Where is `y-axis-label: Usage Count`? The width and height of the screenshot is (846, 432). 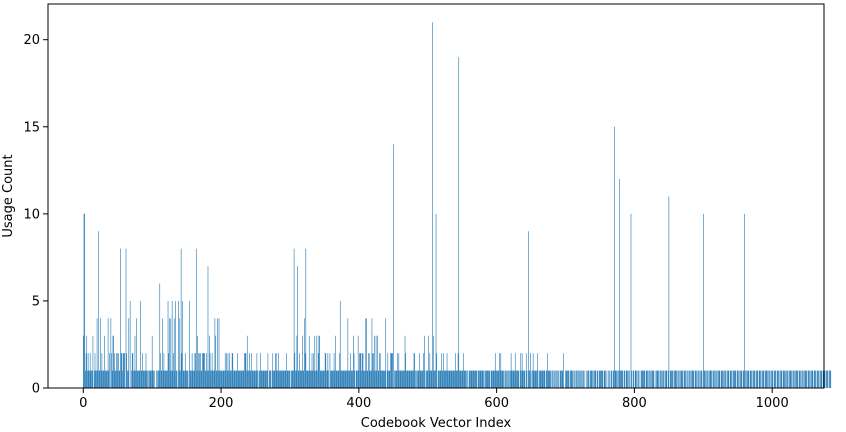 y-axis-label: Usage Count is located at coordinates (8, 195).